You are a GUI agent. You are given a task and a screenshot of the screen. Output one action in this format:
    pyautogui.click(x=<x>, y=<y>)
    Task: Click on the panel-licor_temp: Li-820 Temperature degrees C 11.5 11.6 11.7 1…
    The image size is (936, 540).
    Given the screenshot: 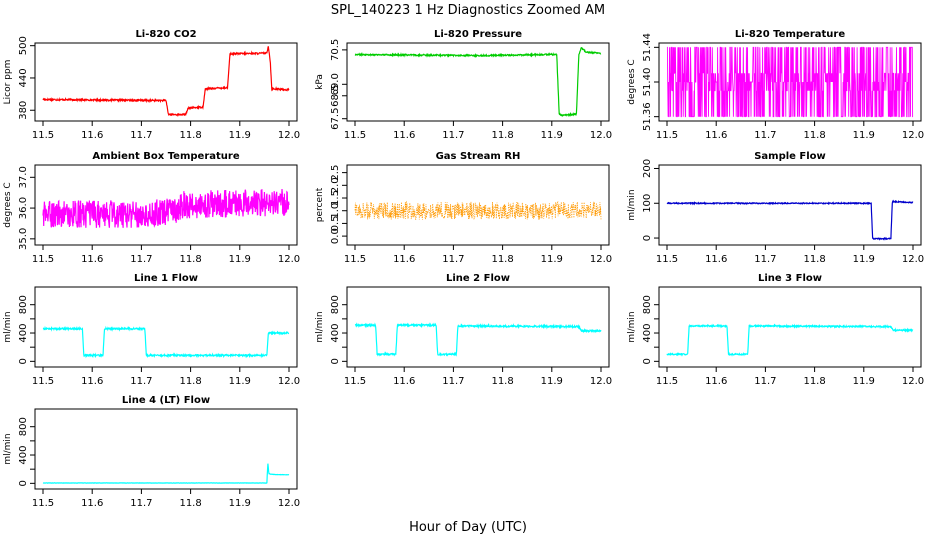 What is the action you would take?
    pyautogui.click(x=775, y=85)
    